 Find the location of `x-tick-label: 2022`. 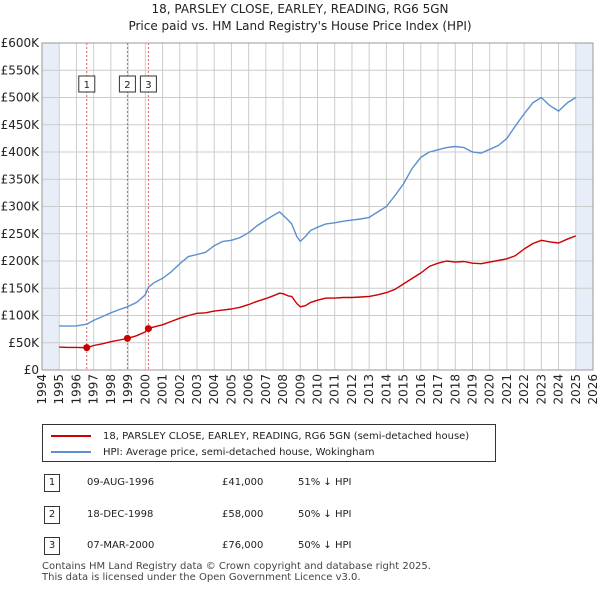

x-tick-label: 2022 is located at coordinates (524, 389).